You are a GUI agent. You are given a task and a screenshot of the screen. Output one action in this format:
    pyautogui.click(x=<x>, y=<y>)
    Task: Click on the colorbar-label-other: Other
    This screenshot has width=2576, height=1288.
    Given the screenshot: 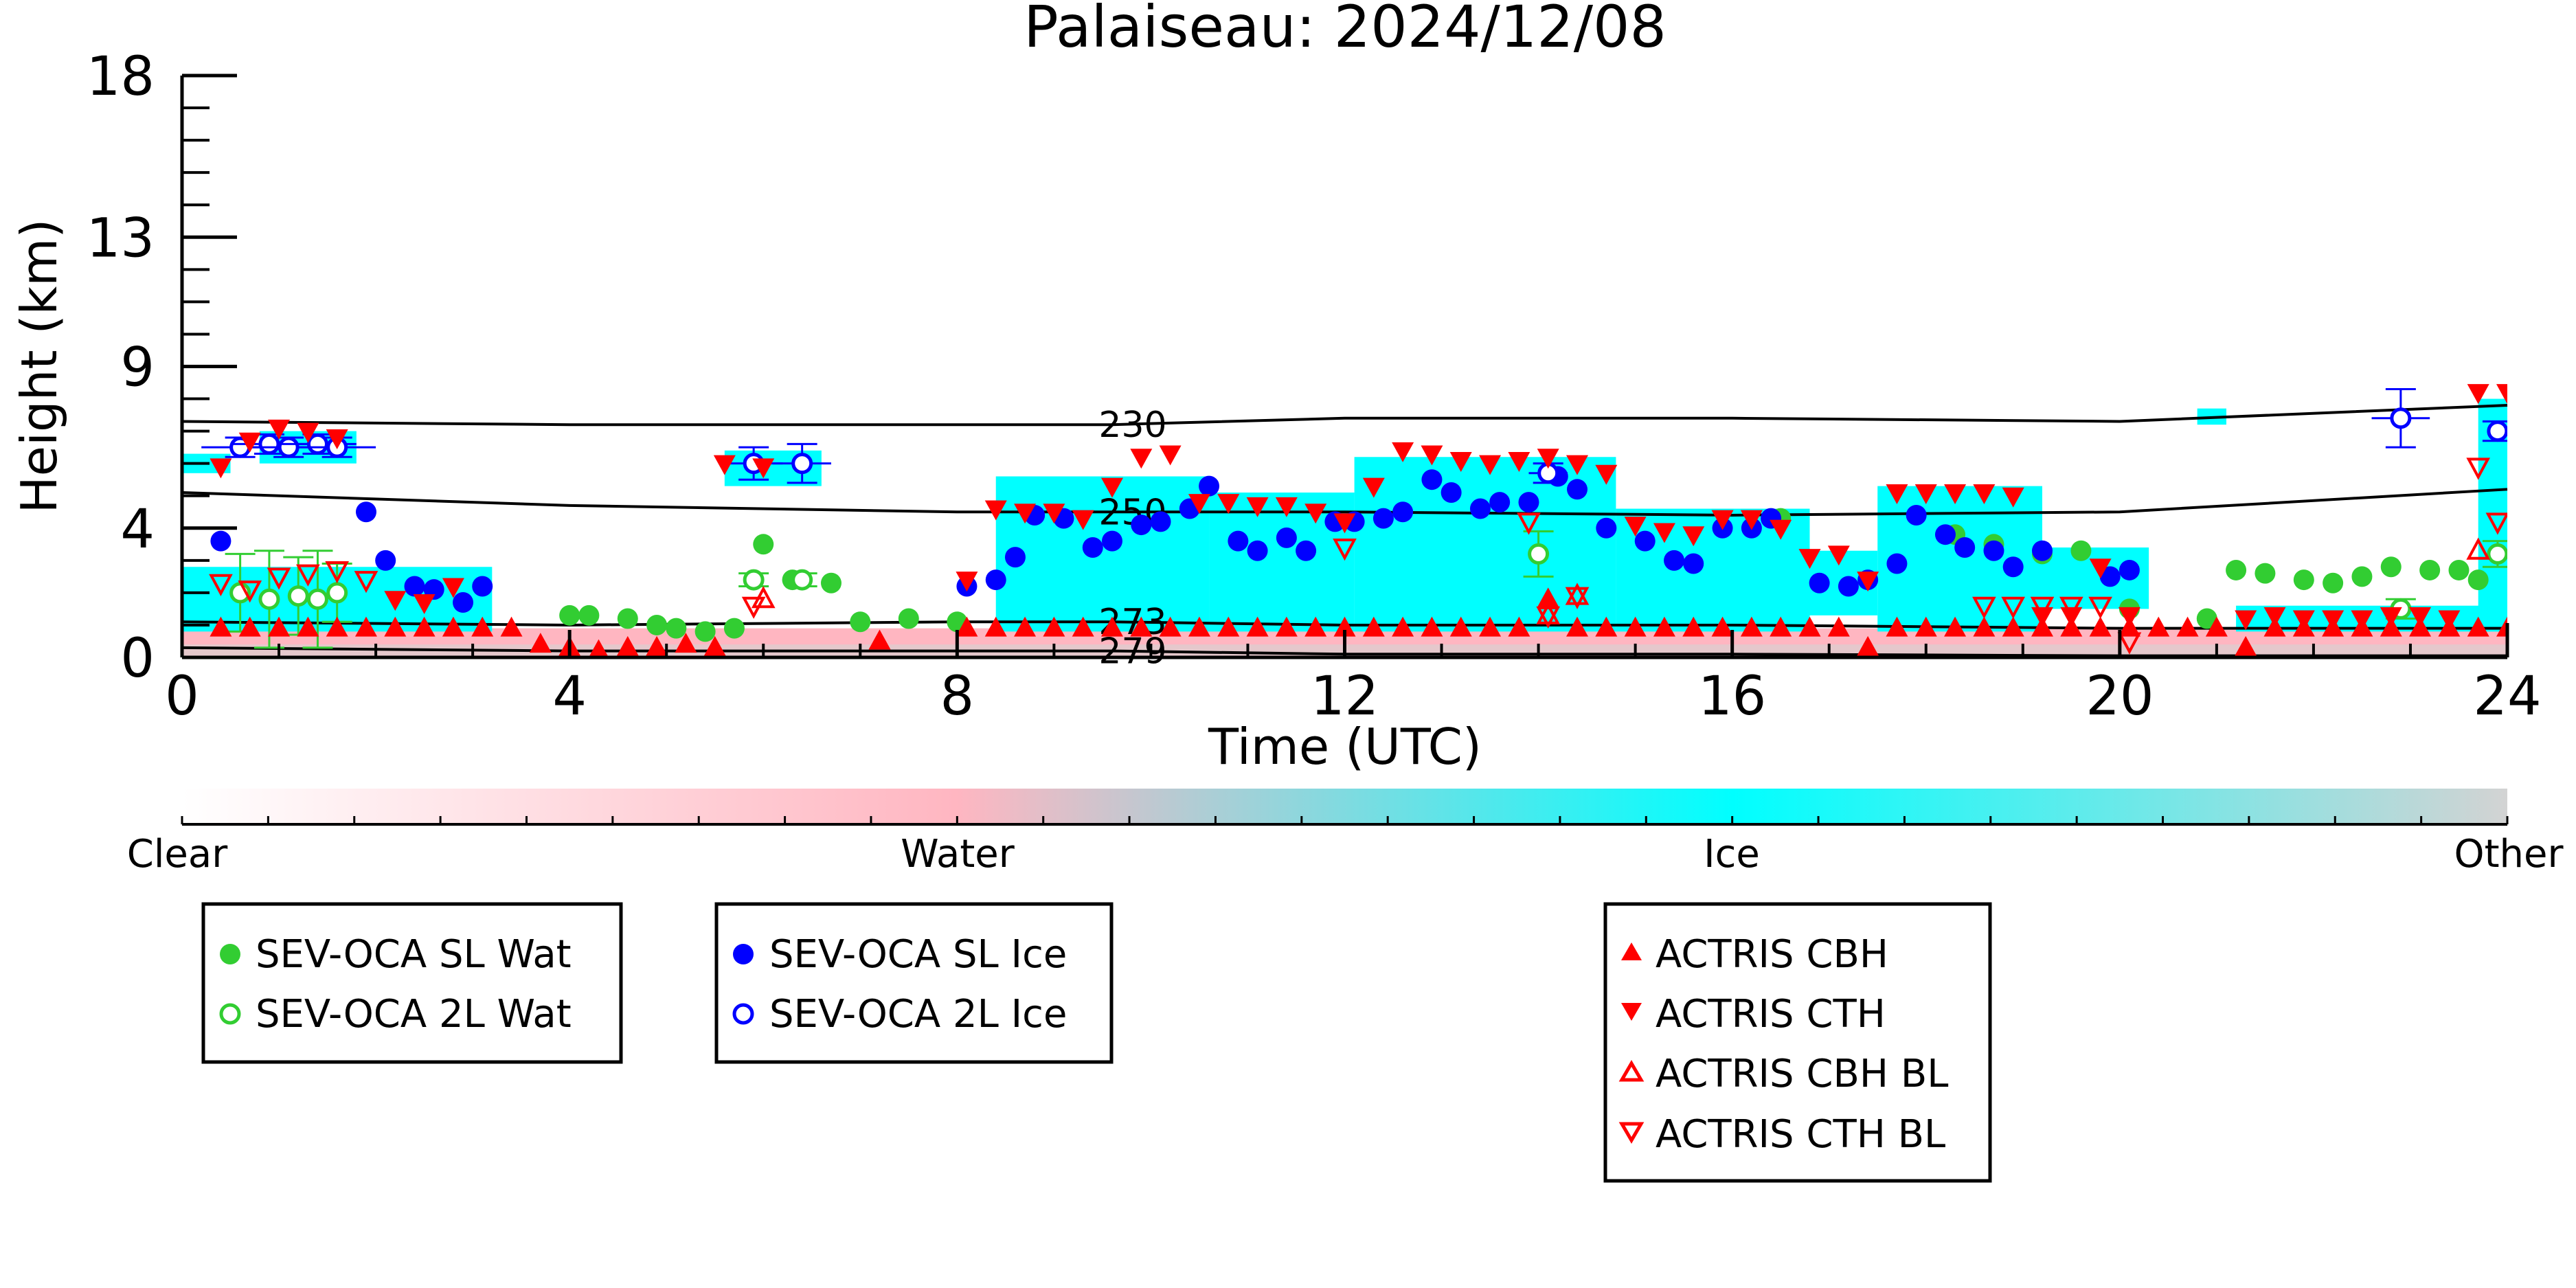 What is the action you would take?
    pyautogui.click(x=2509, y=854)
    